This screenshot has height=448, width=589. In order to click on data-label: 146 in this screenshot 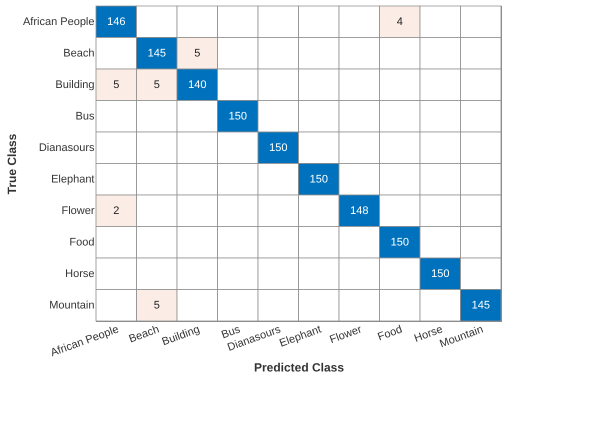, I will do `click(116, 22)`.